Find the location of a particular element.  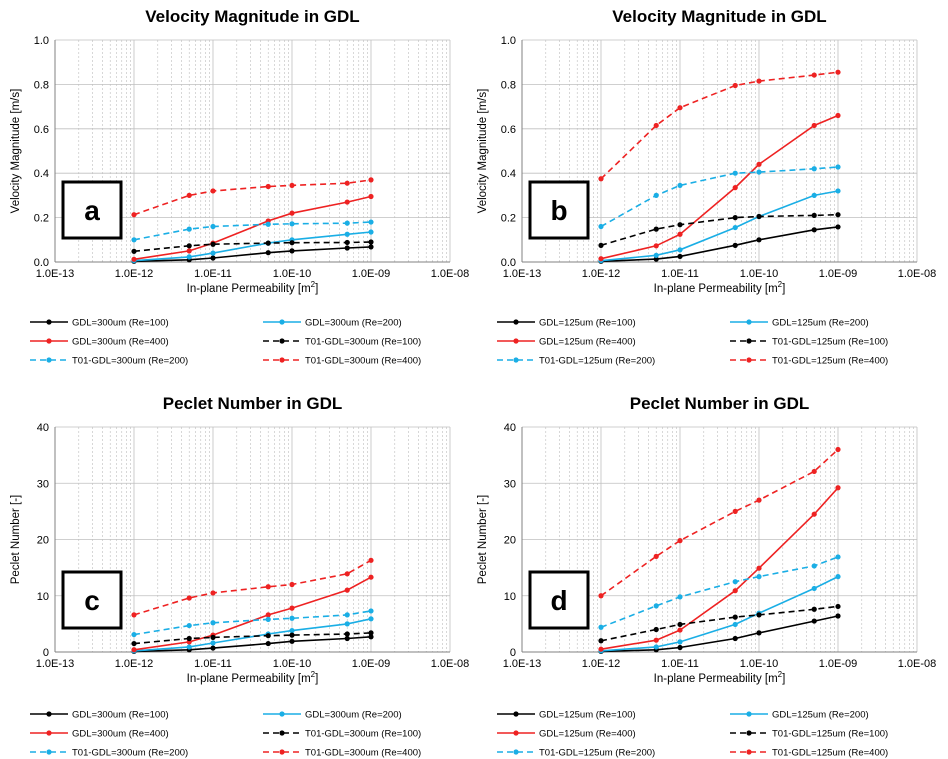

legend-entry: GDL=300um (Re=400) is located at coordinates (120, 734).